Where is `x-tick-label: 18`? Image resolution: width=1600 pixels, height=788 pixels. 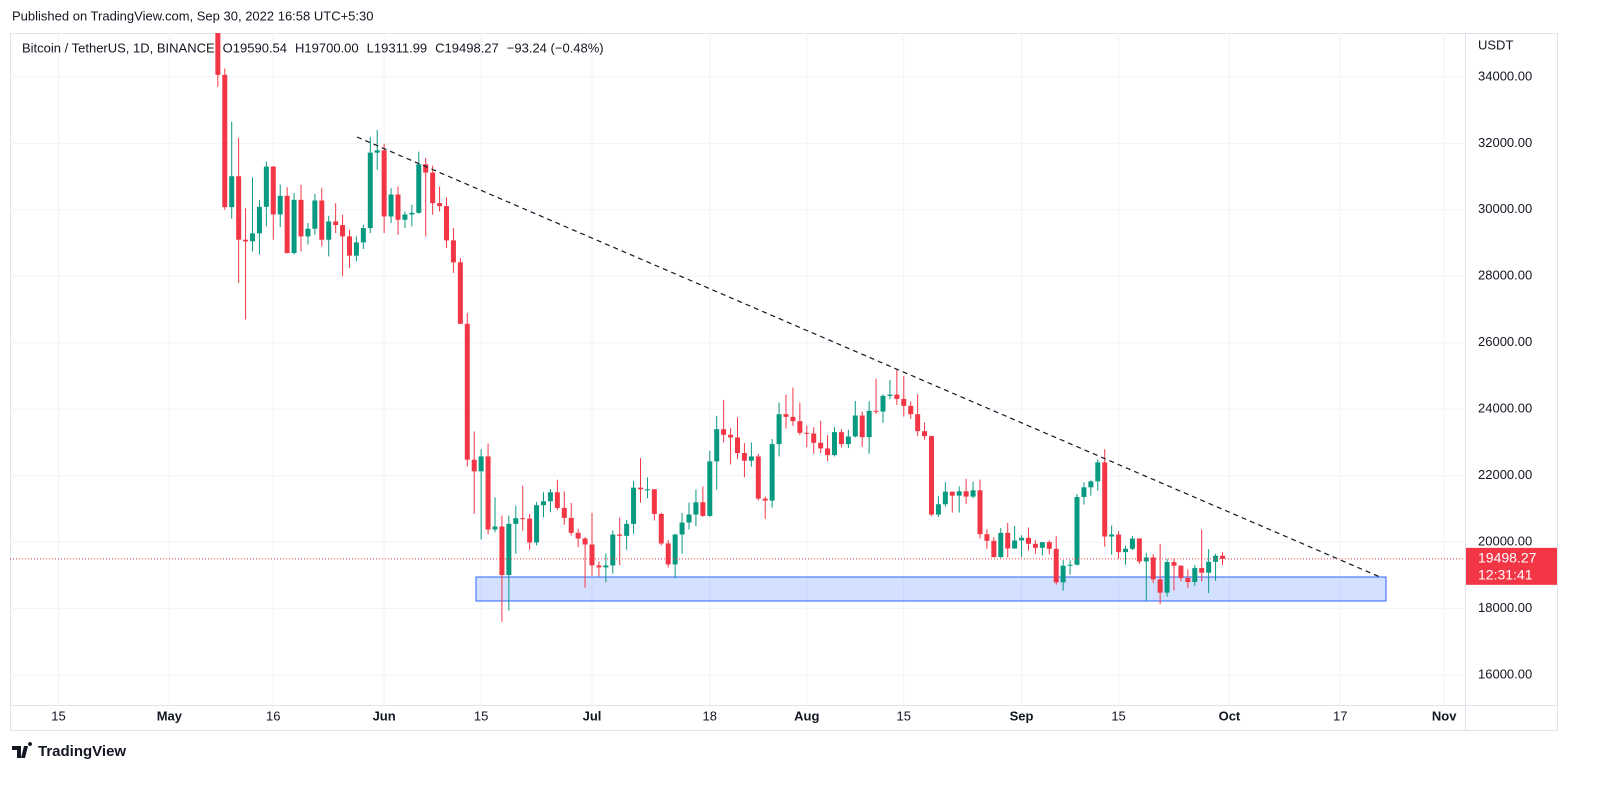
x-tick-label: 18 is located at coordinates (710, 715).